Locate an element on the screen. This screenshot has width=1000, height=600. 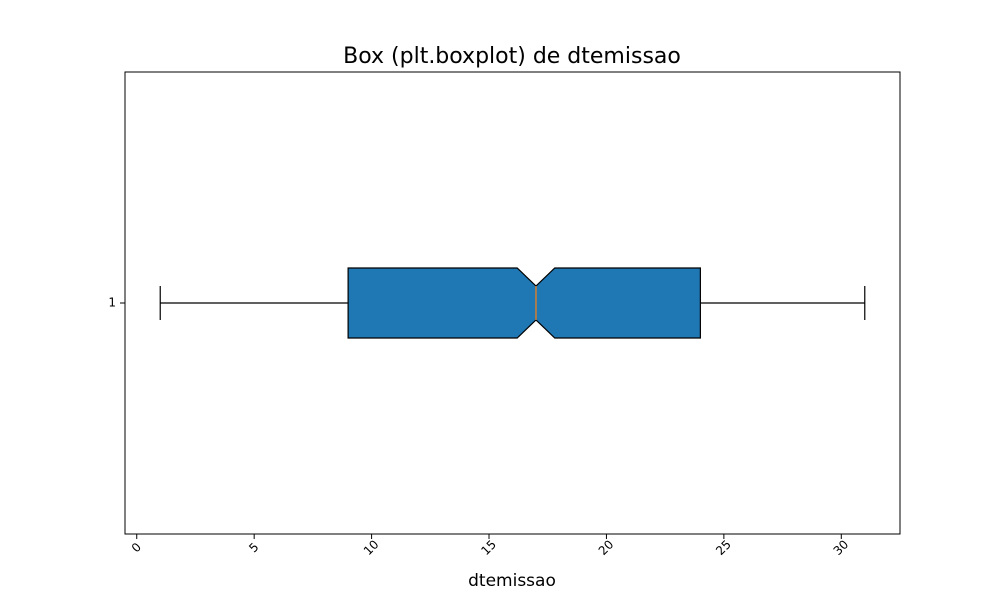
x-axis-ticks: 0 5 10 15 20 25 30 is located at coordinates (490, 546).